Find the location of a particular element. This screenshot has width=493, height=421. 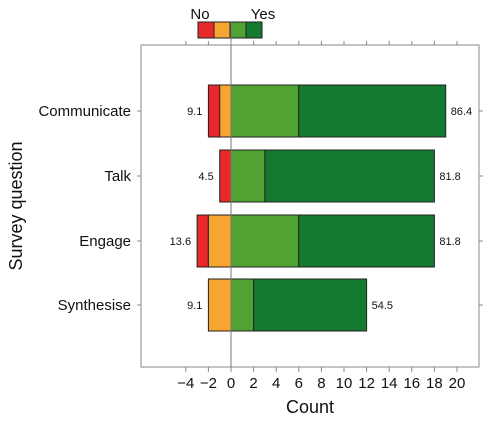

legend: No Yes is located at coordinates (232, 22).